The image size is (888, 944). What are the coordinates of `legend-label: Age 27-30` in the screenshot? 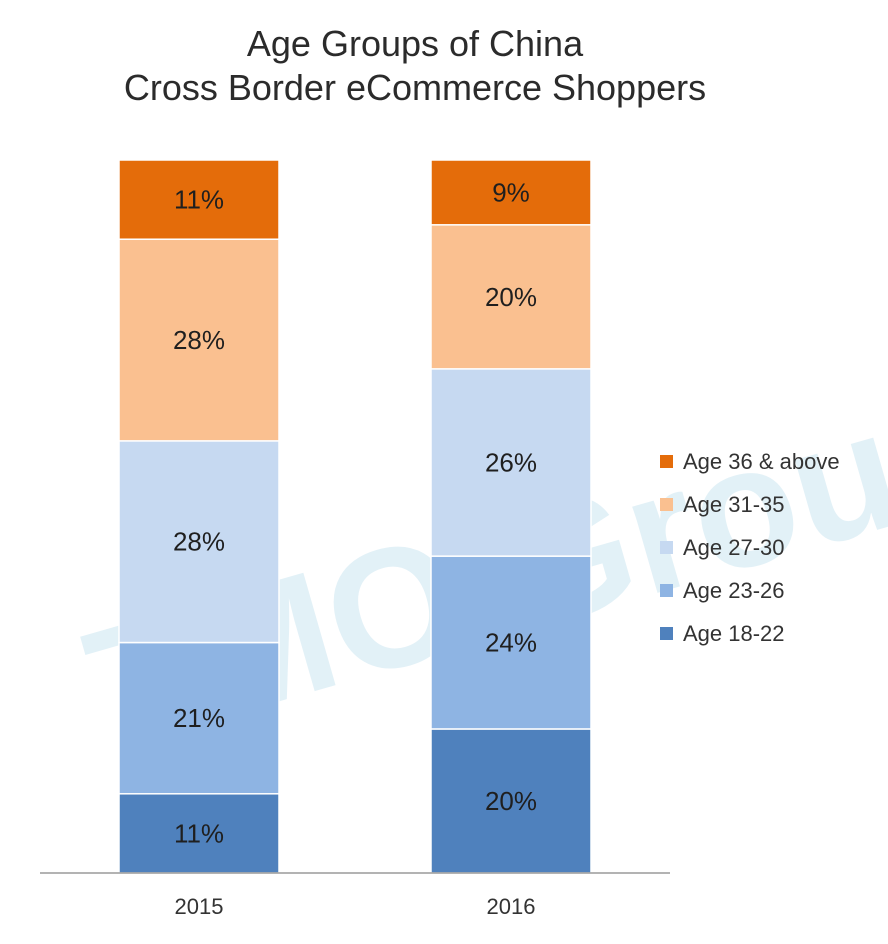 It's located at (734, 547).